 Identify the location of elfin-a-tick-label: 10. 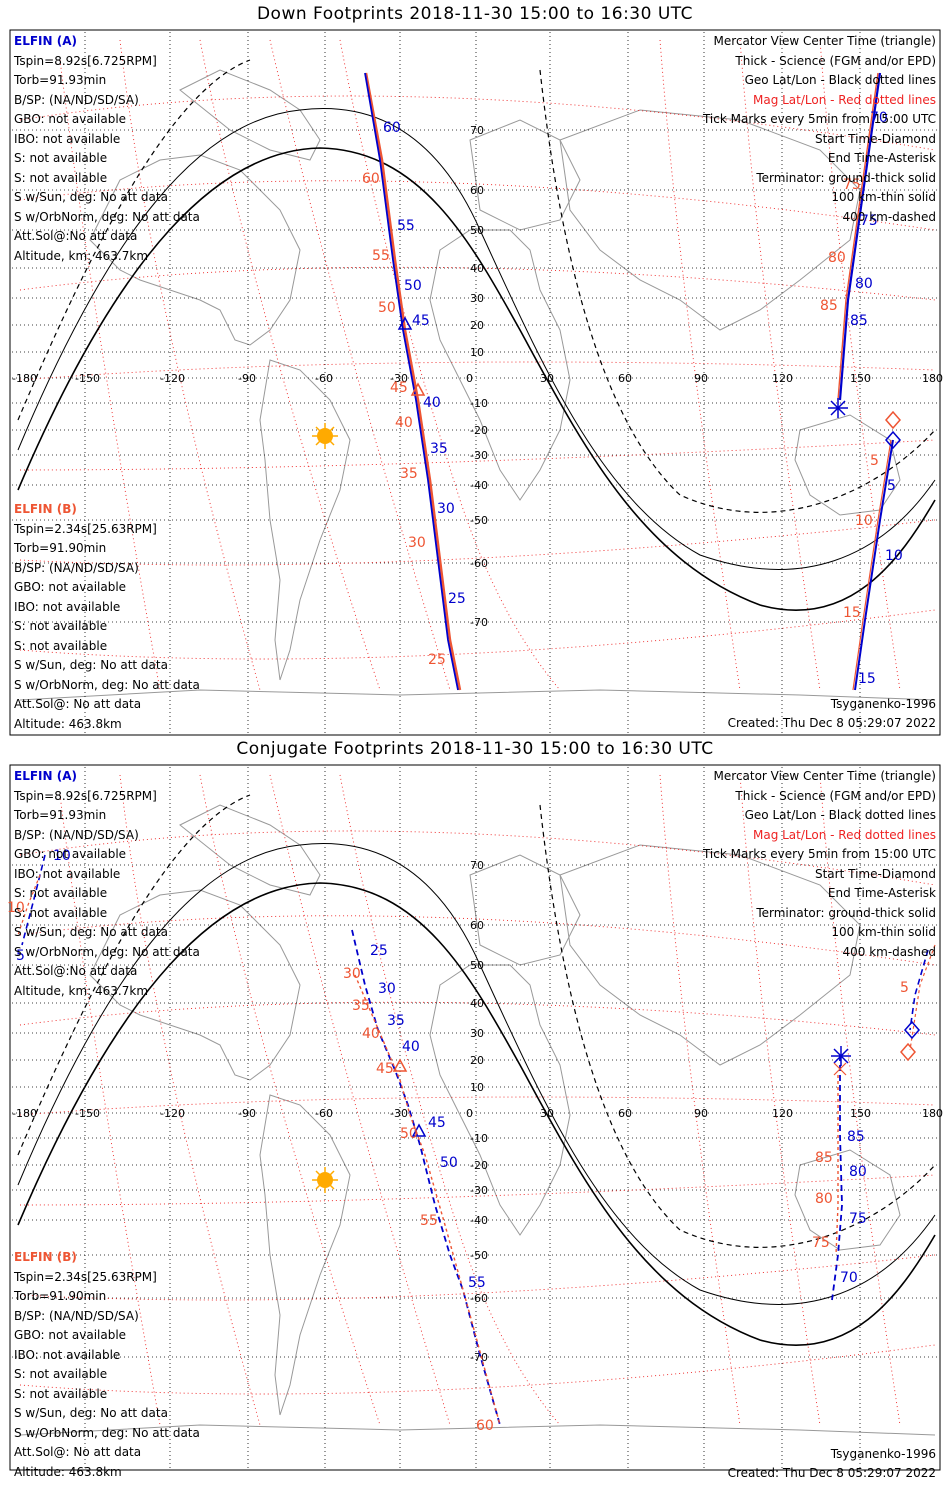
(62, 856).